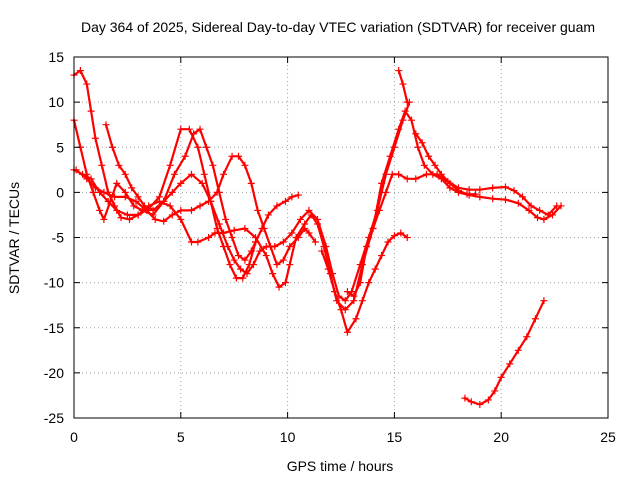 Image resolution: width=640 pixels, height=485 pixels. I want to click on series-trace, so click(364, 282).